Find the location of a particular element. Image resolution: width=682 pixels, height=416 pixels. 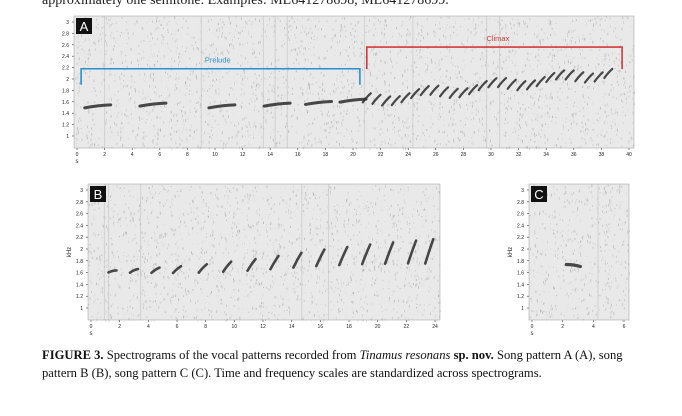

x-tick-label: 0 is located at coordinates (77, 155).